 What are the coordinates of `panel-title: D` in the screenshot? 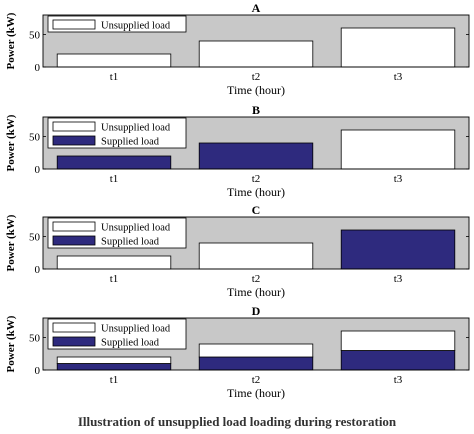 It's located at (256, 311).